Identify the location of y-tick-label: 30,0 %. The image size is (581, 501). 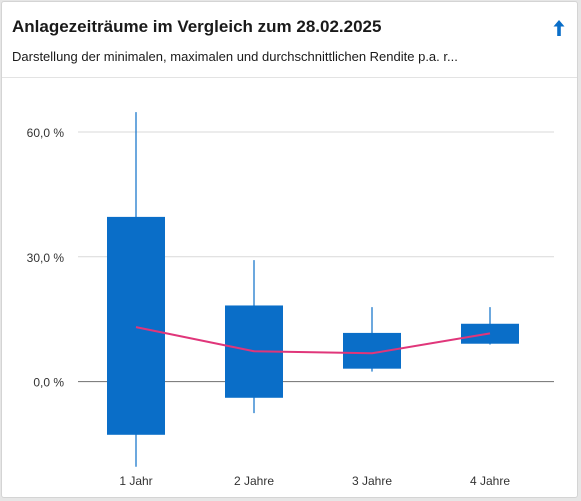
(46, 258).